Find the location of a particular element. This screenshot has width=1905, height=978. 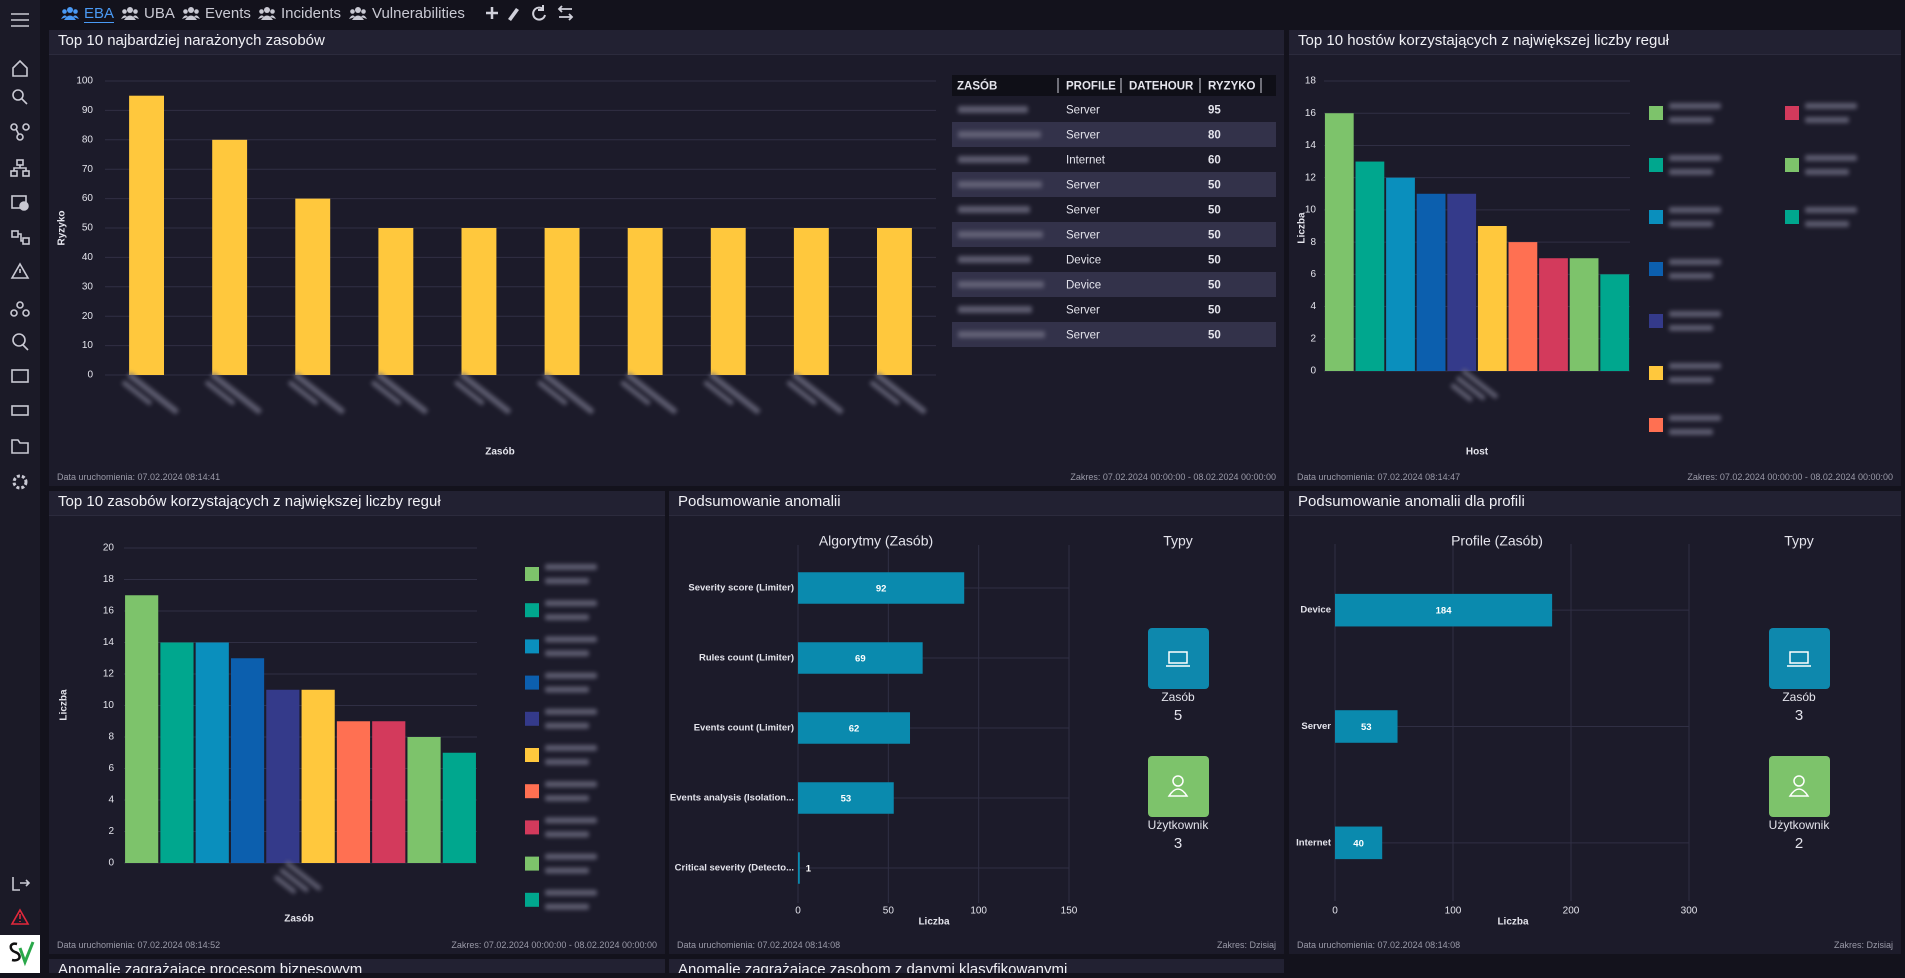

y-tick-label: 100 is located at coordinates (84, 81).